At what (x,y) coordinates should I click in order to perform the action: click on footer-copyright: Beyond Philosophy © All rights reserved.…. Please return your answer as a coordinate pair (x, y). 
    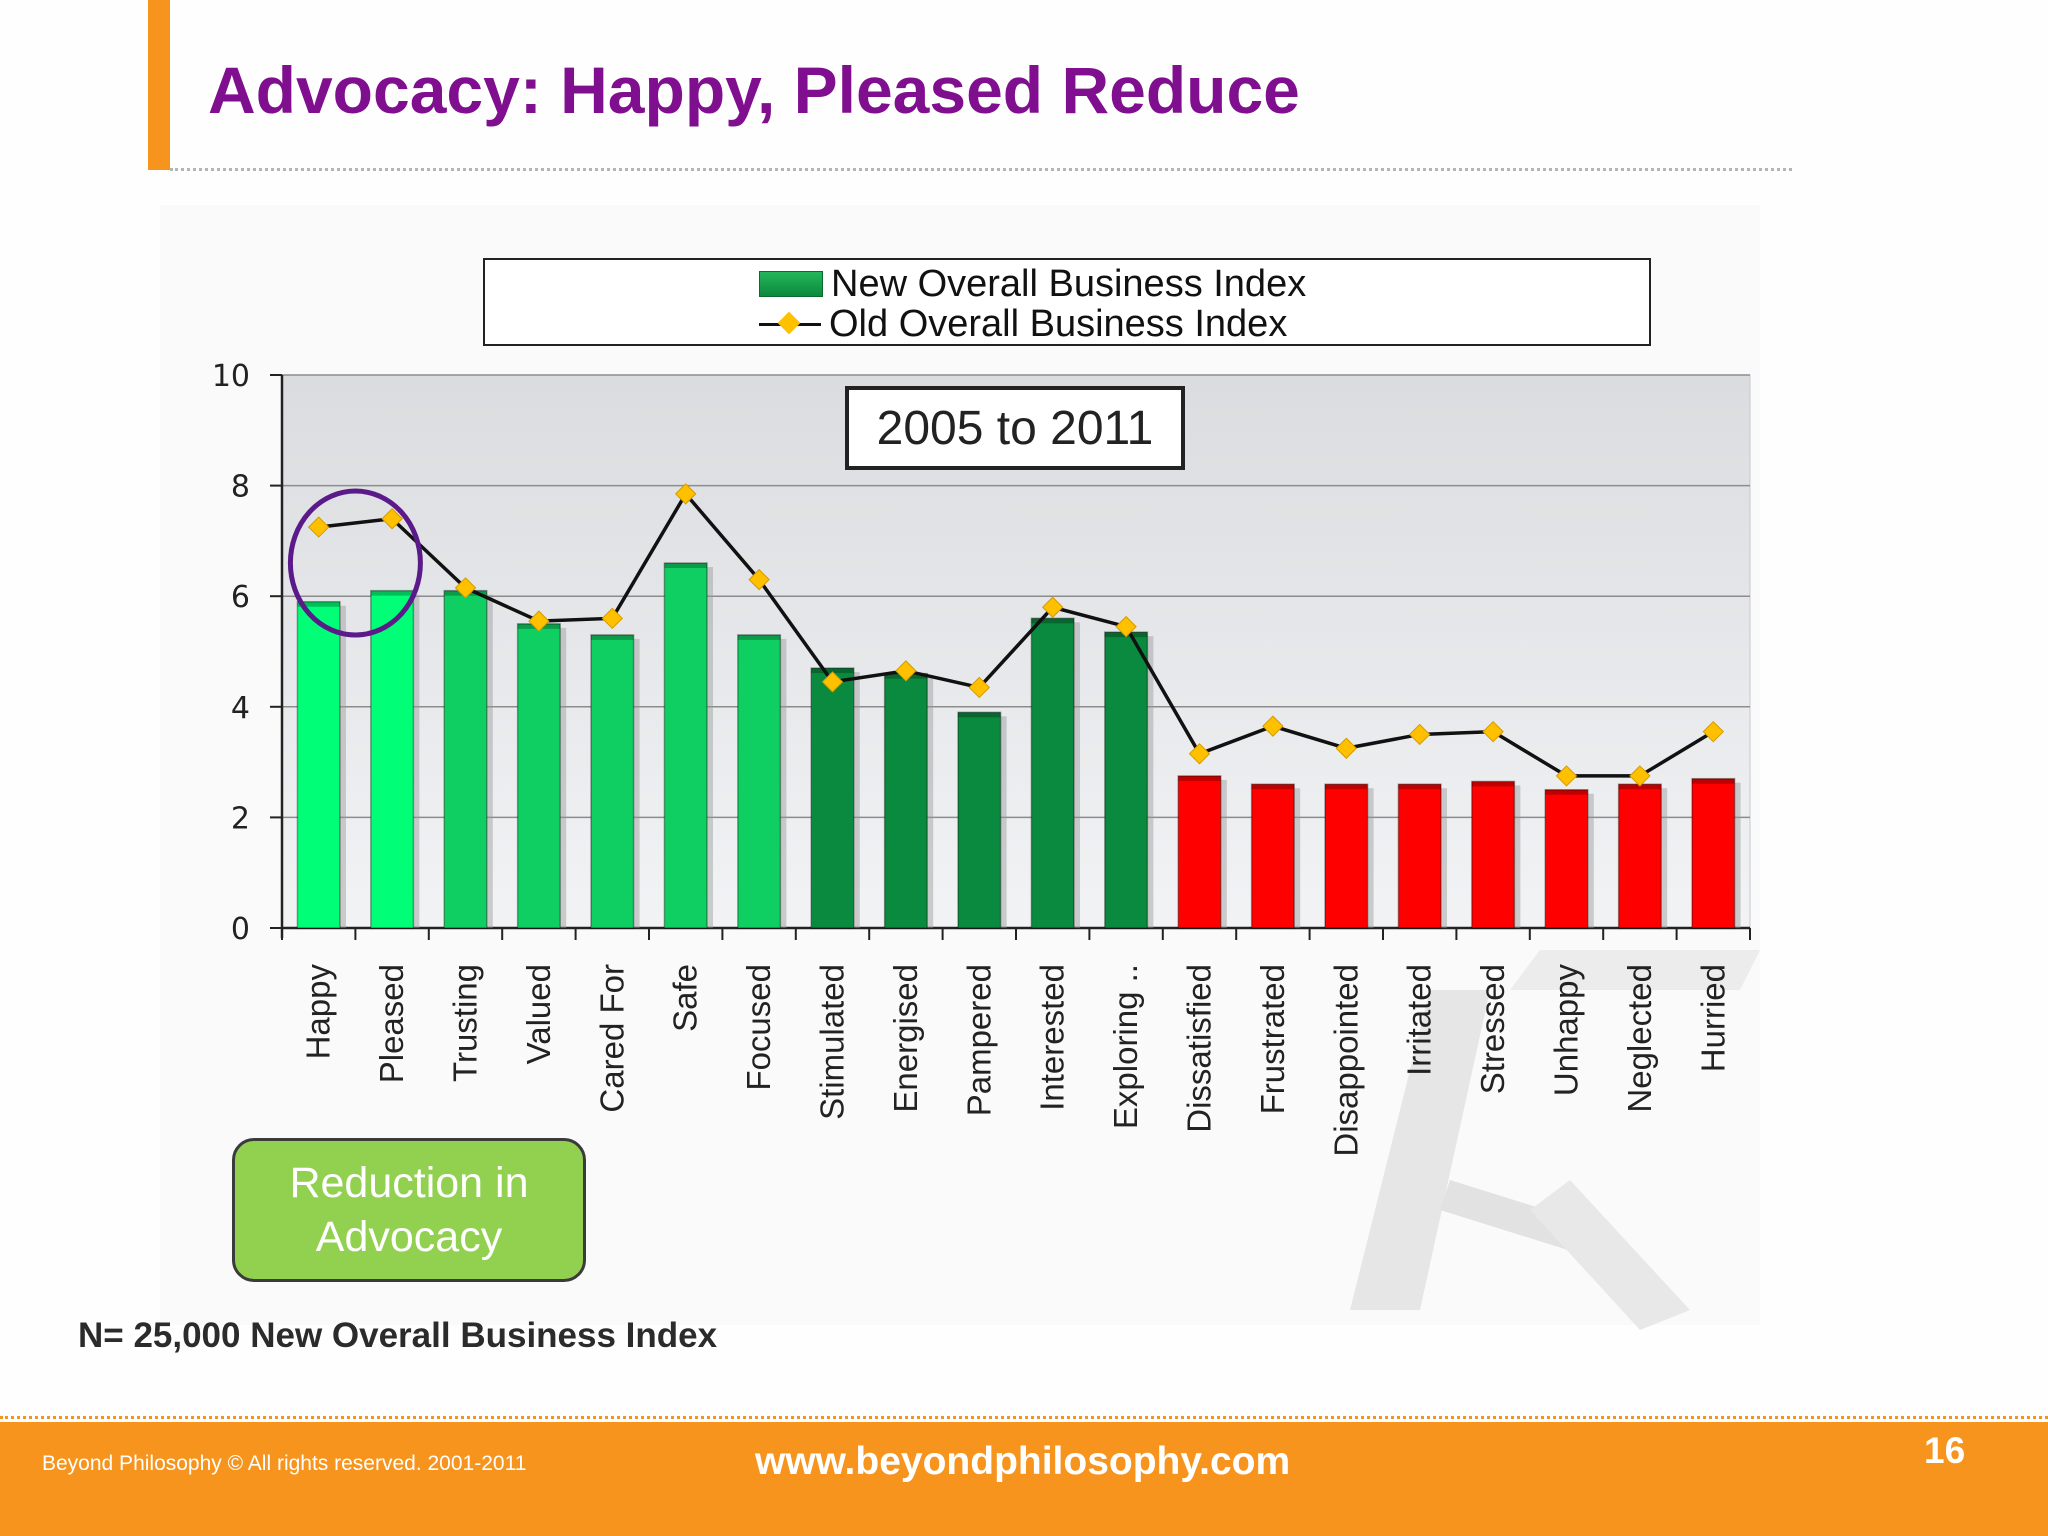
    Looking at the image, I should click on (284, 1463).